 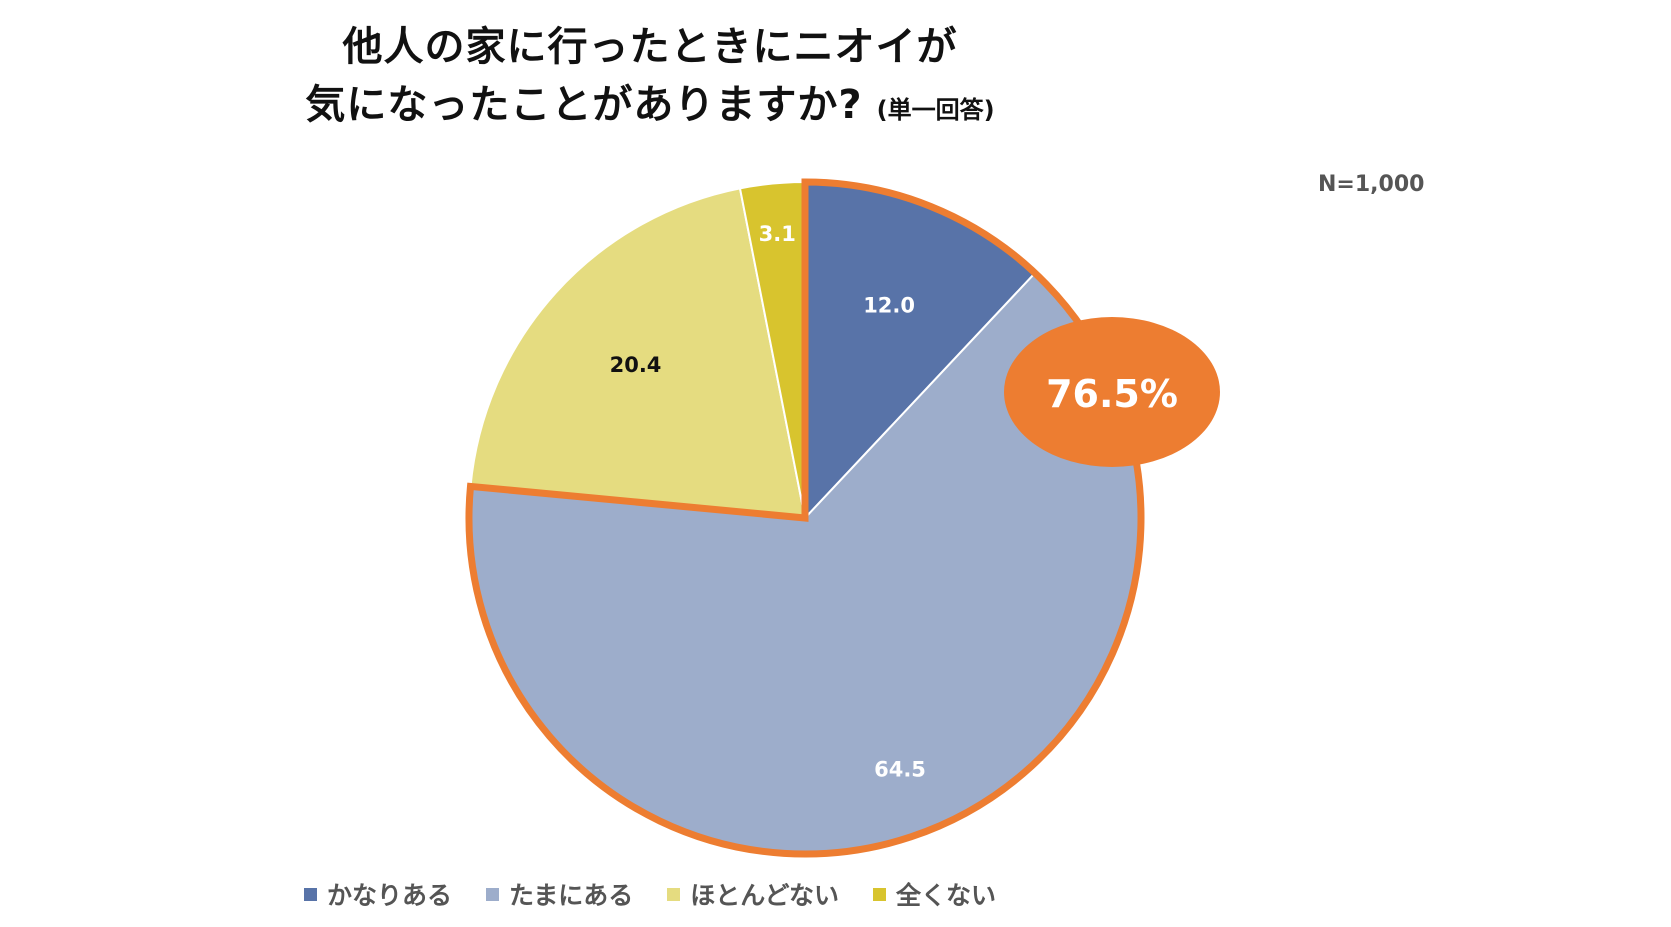 I want to click on highlight-callout: 76.5%, so click(x=1112, y=392).